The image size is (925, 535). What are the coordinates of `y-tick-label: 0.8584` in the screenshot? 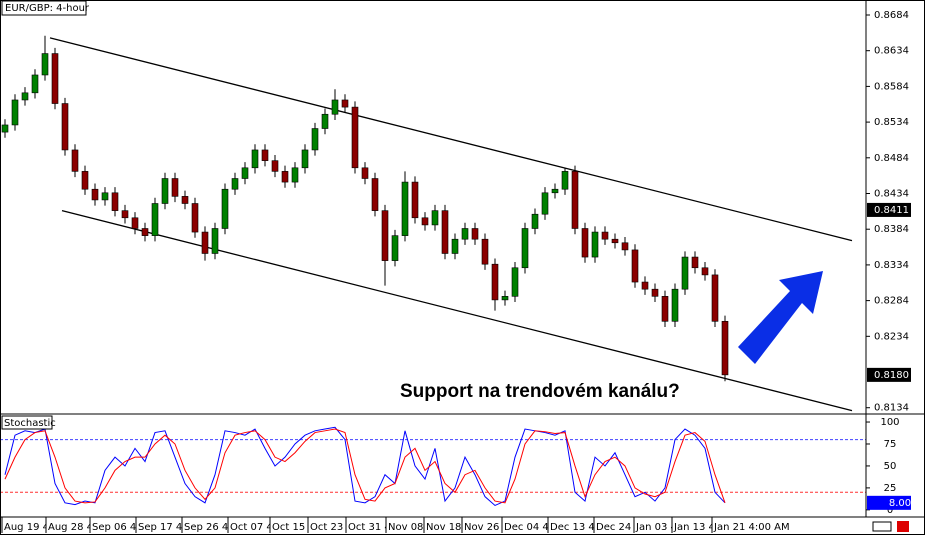 It's located at (891, 86).